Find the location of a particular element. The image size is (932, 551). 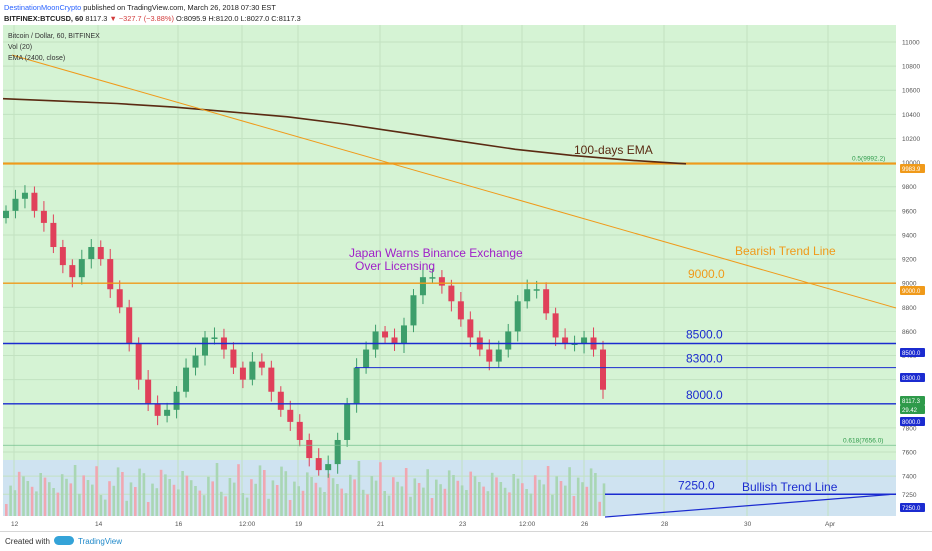

x-tick-label: 14 is located at coordinates (99, 524).